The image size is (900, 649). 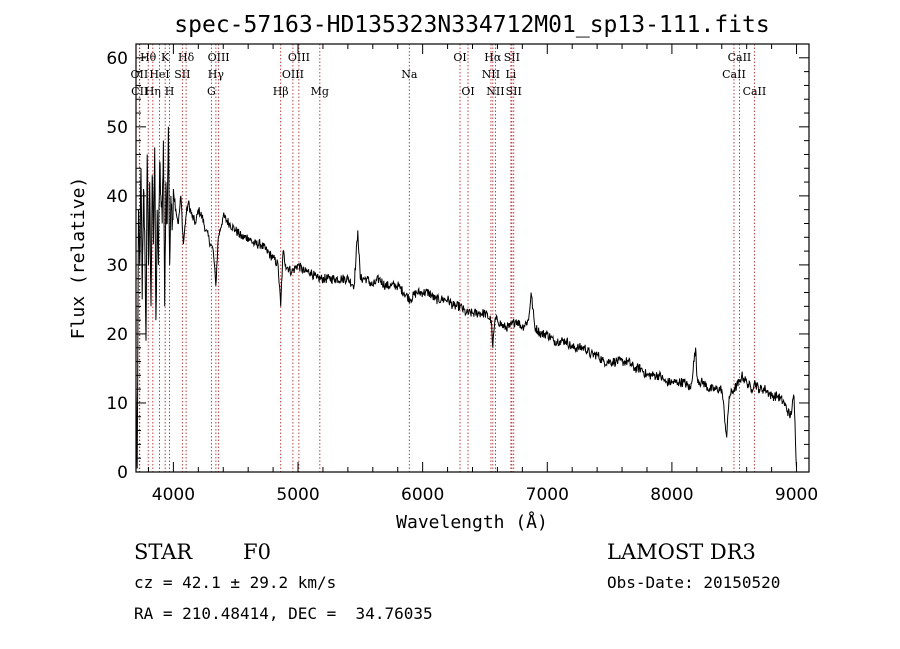 I want to click on survey-name: LAMOST DR3, so click(x=681, y=552).